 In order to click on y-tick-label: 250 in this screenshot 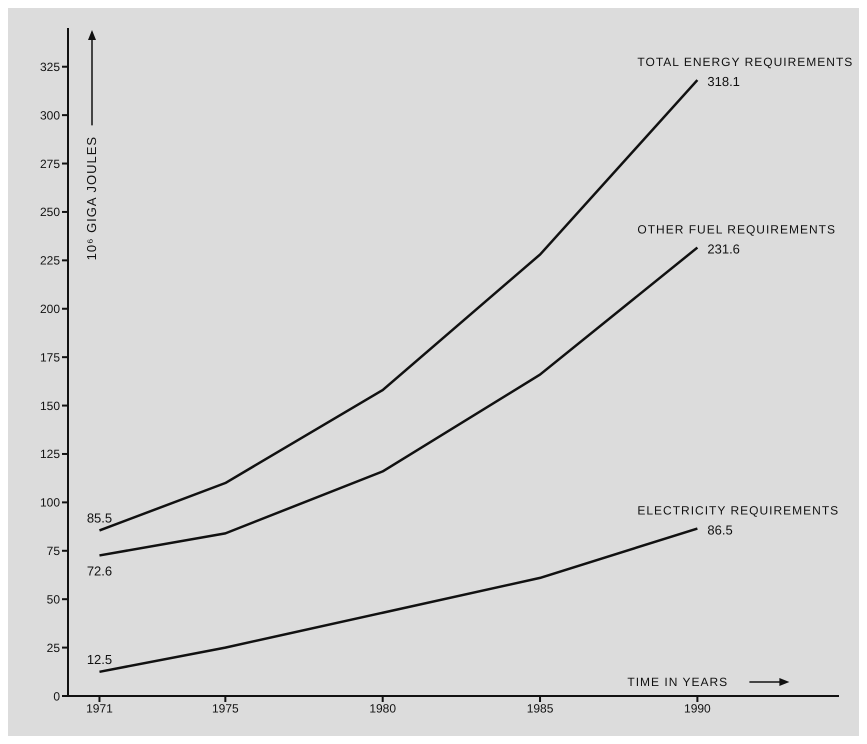, I will do `click(50, 212)`.